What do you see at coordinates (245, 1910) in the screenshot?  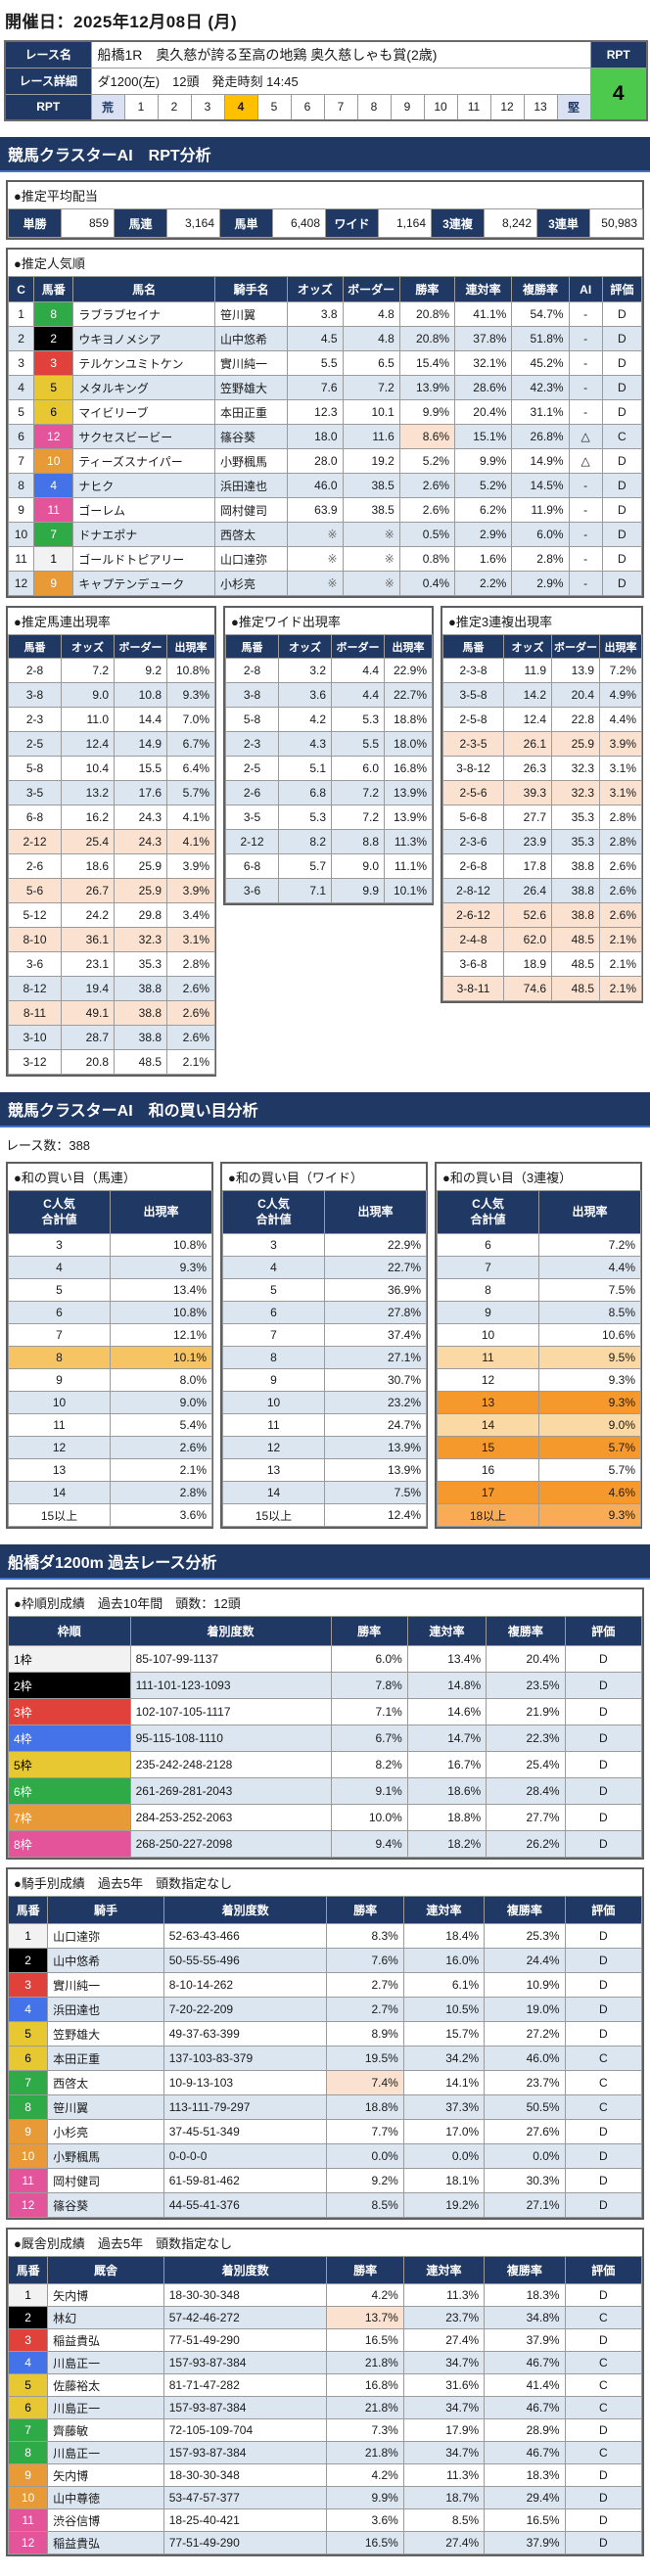 I see `column-header: 着別度数` at bounding box center [245, 1910].